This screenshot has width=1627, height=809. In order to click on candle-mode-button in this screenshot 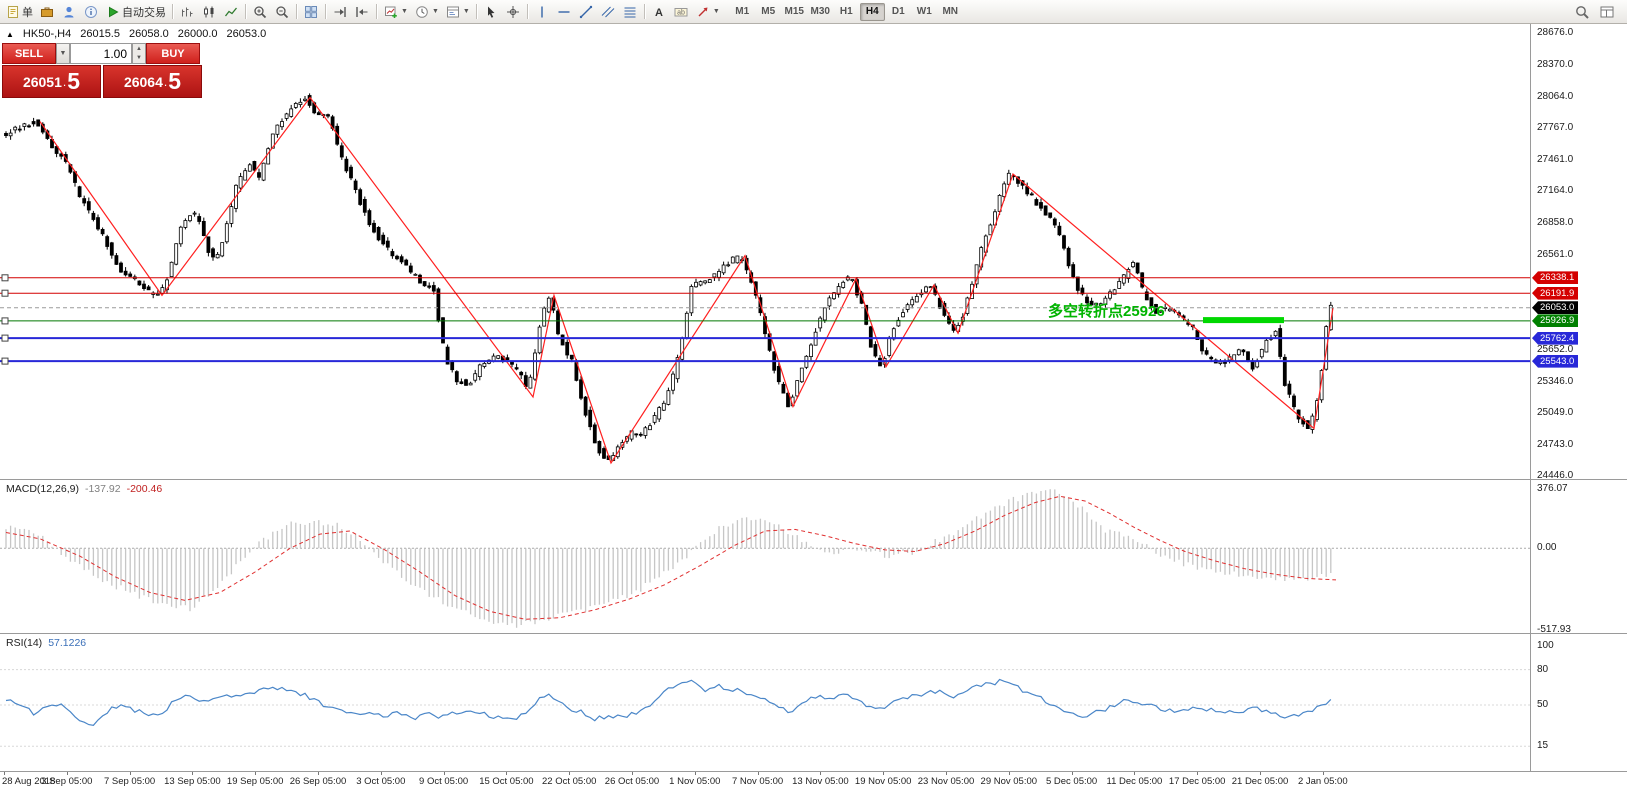, I will do `click(209, 12)`.